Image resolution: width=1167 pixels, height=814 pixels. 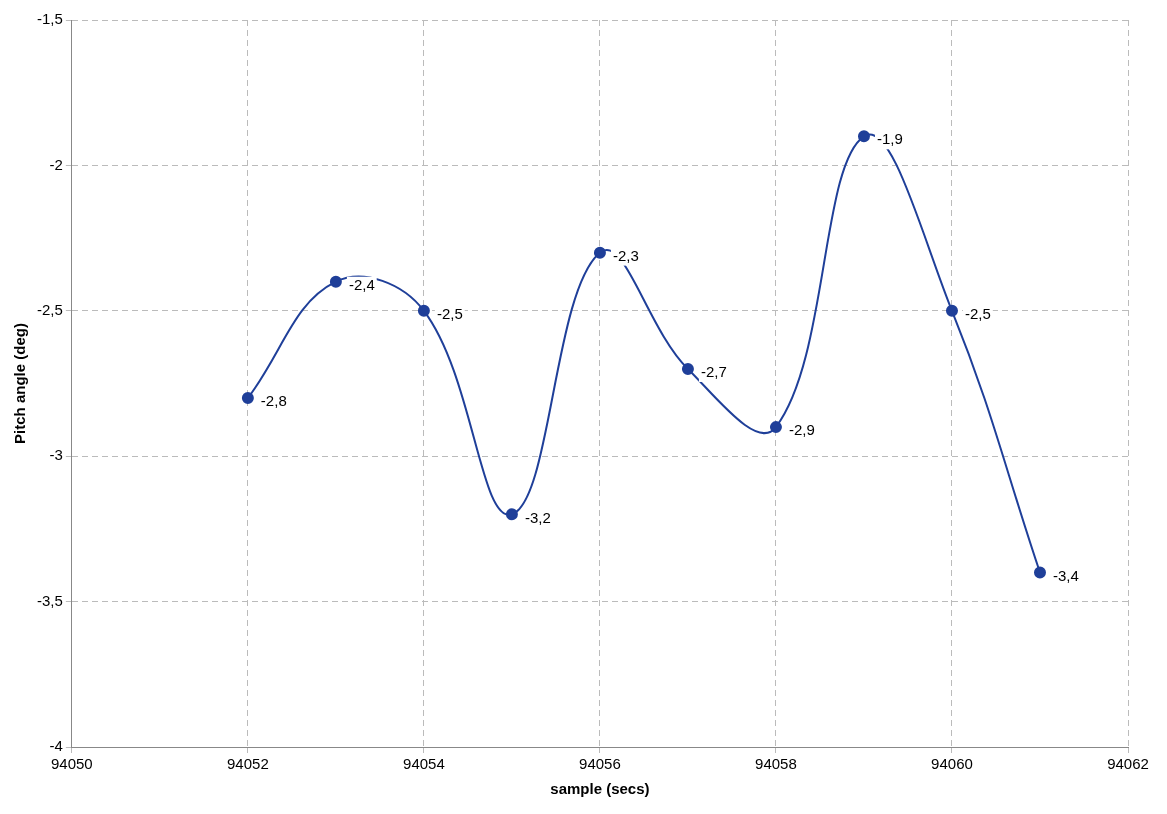 I want to click on data-label: -1,9, so click(x=889, y=139).